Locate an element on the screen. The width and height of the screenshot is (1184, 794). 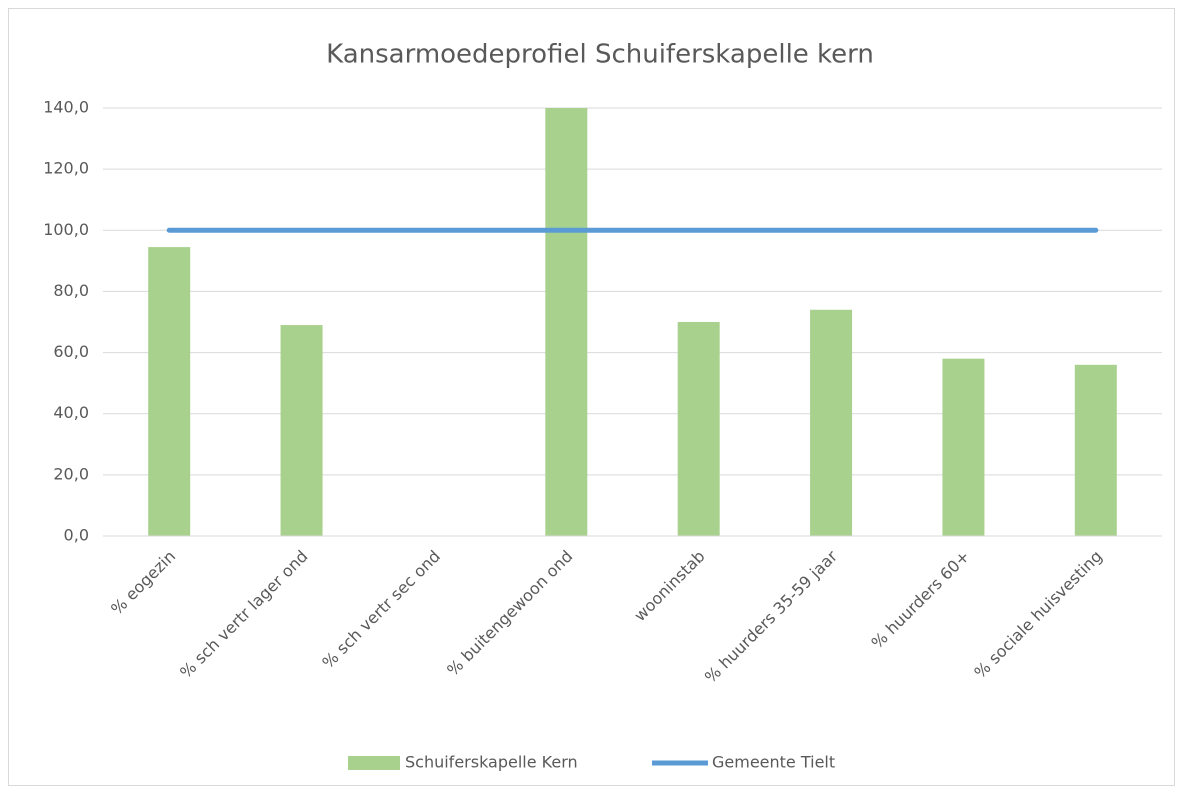
y-tick-label: 100,0 is located at coordinates (66, 229).